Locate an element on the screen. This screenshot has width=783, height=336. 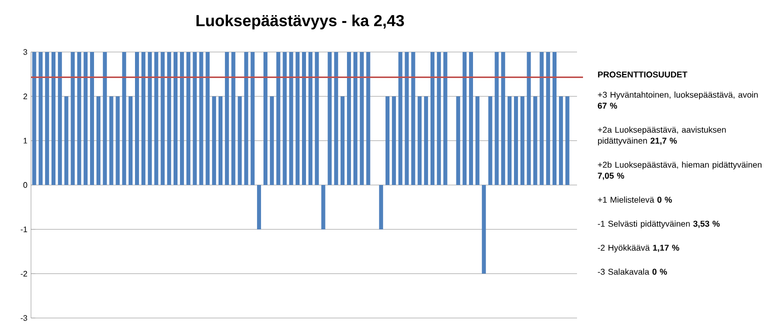
text: -2 Hyökkäävä 1,17 % is located at coordinates (639, 248).